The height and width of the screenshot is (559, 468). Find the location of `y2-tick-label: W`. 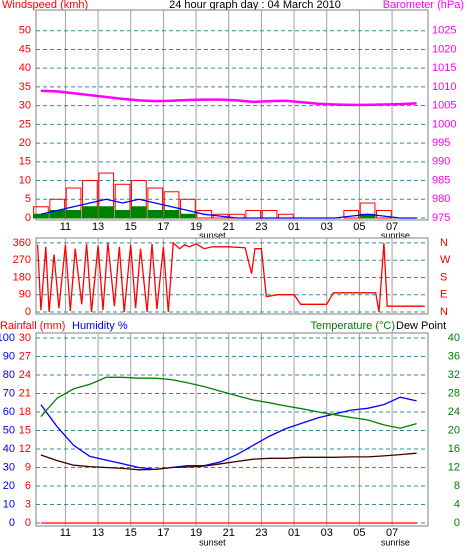

y2-tick-label: W is located at coordinates (445, 260).